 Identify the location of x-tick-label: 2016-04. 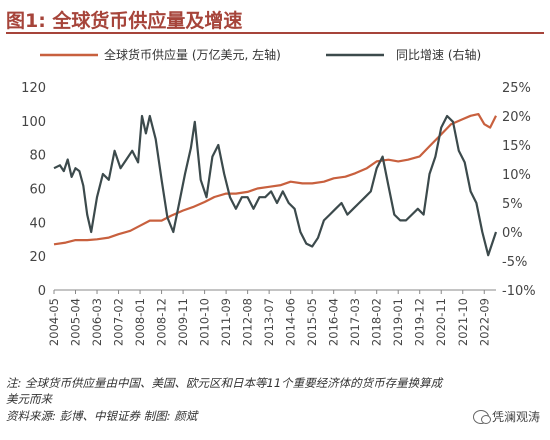
(334, 322).